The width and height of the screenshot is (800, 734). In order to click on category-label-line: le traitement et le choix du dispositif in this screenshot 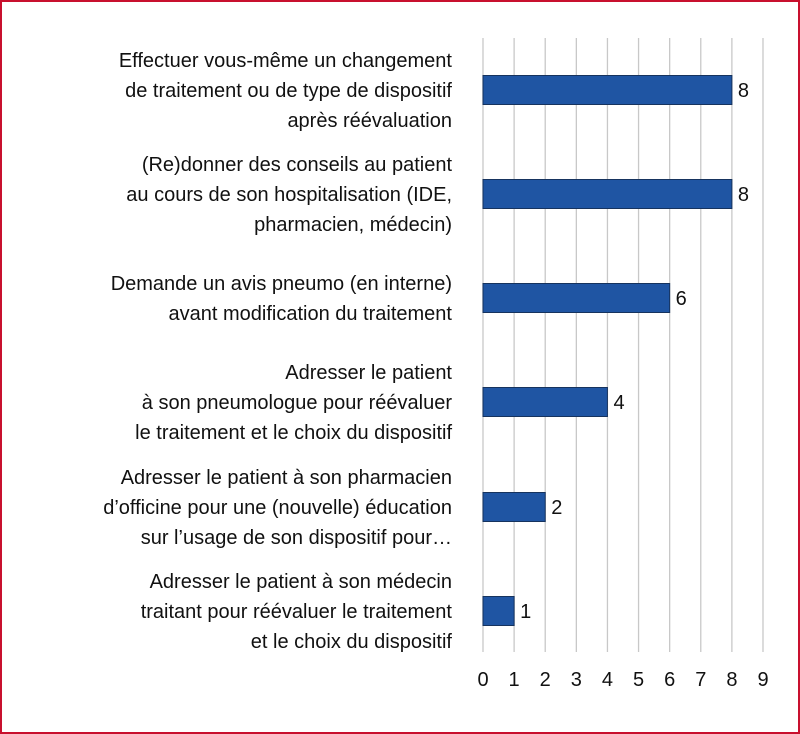, I will do `click(293, 433)`.